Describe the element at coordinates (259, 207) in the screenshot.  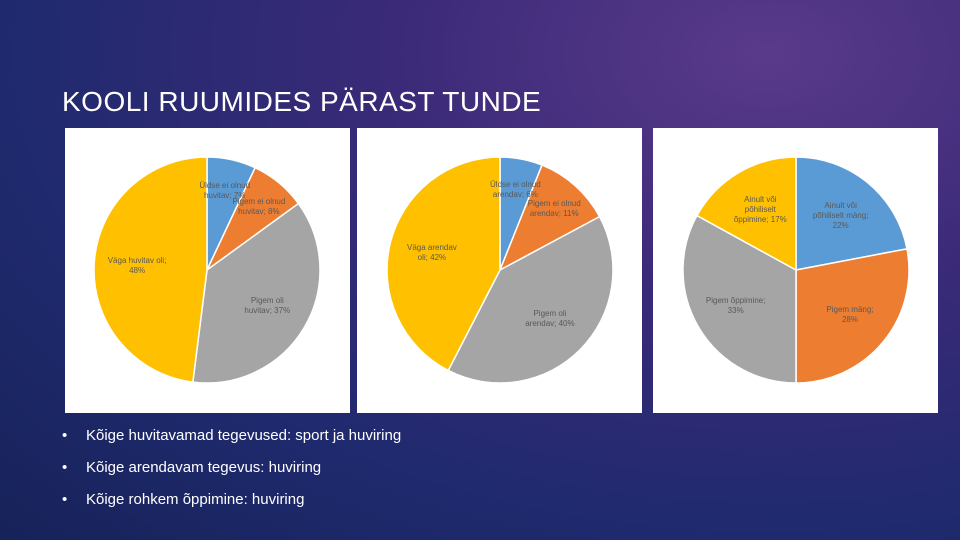
I see `data-label: Pigem ei olnud huvitav; 8%` at that location.